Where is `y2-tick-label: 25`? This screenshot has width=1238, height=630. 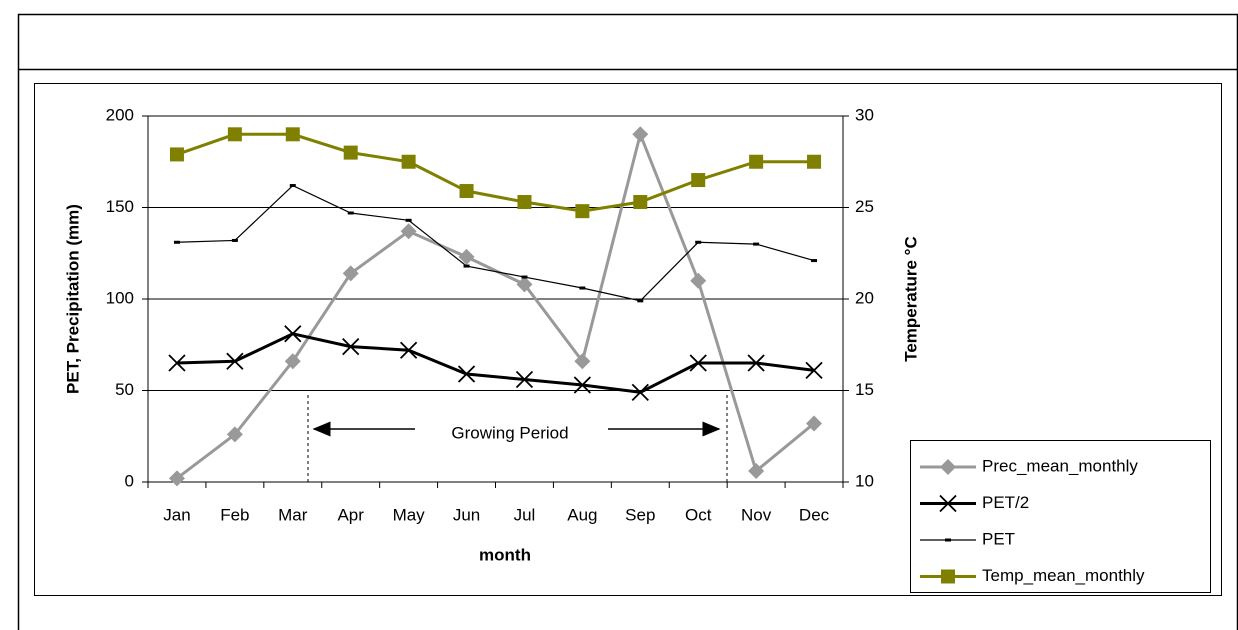 y2-tick-label: 25 is located at coordinates (864, 206).